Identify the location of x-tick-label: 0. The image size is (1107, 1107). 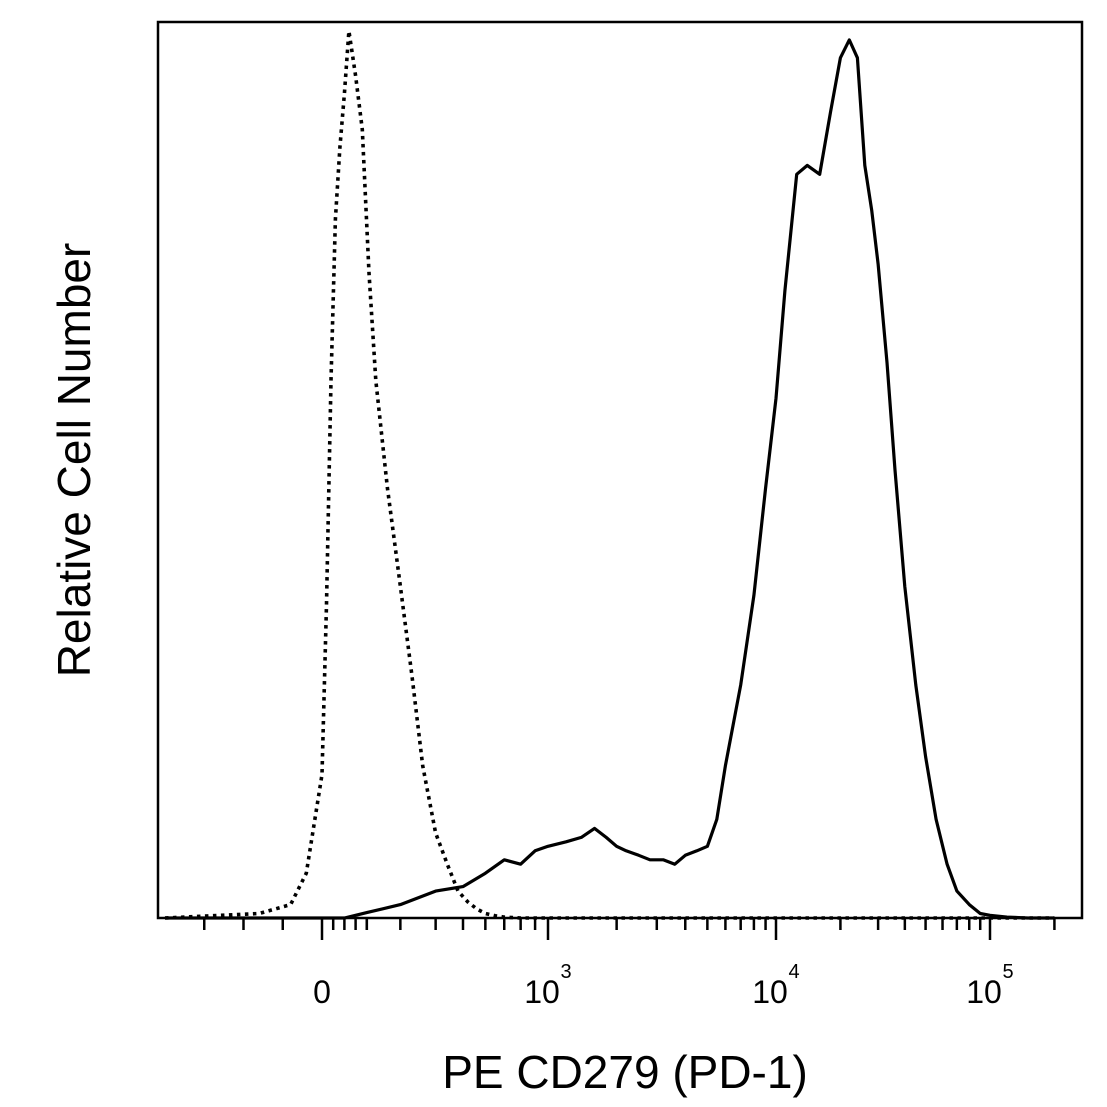
(322, 992).